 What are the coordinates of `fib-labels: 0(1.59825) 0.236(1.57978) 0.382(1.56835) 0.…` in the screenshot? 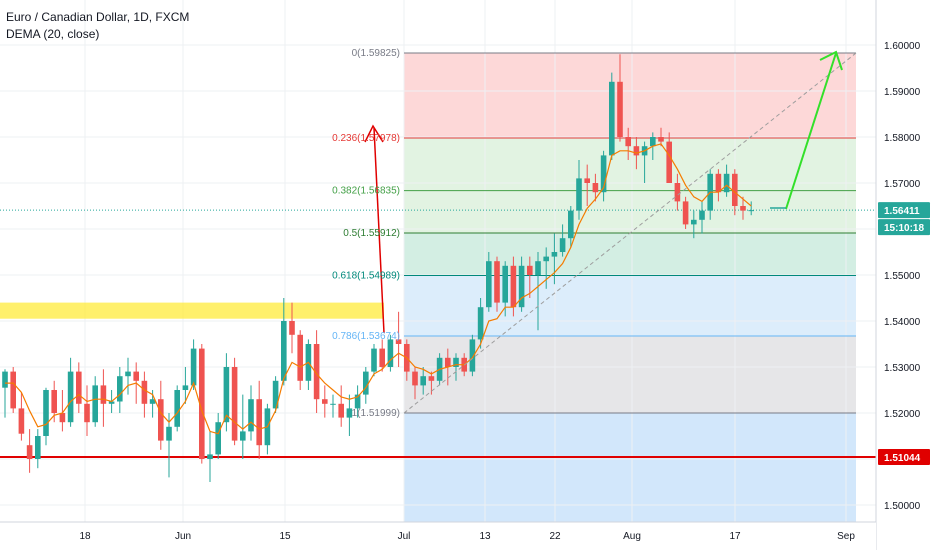 It's located at (366, 233).